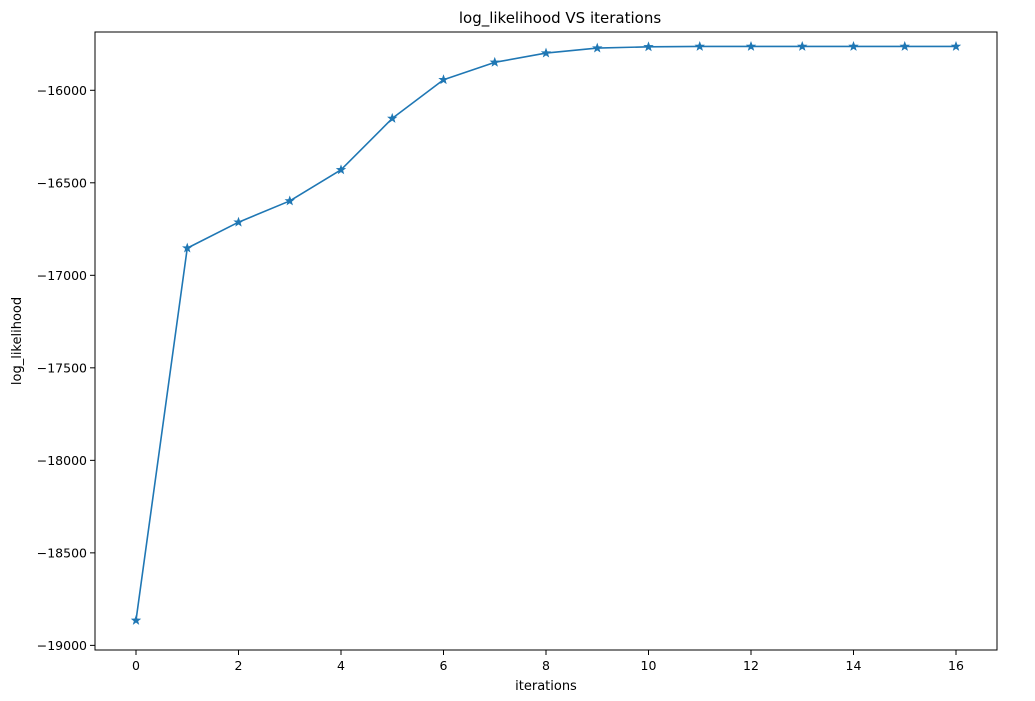 This screenshot has width=1035, height=701. What do you see at coordinates (546, 665) in the screenshot?
I see `x-tick-label: 8` at bounding box center [546, 665].